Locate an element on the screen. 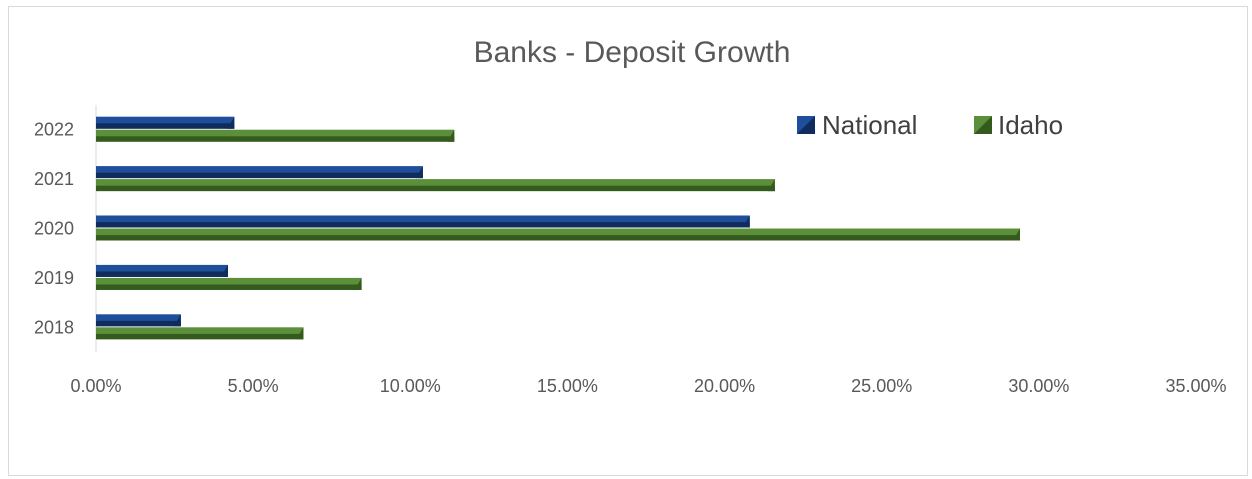  legend-label: National is located at coordinates (869, 125).